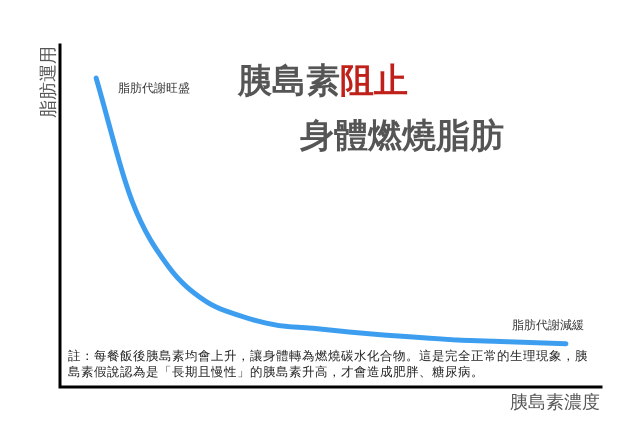 This screenshot has height=443, width=640. What do you see at coordinates (154, 88) in the screenshot?
I see `annotation: 脂肪代謝旺盛` at bounding box center [154, 88].